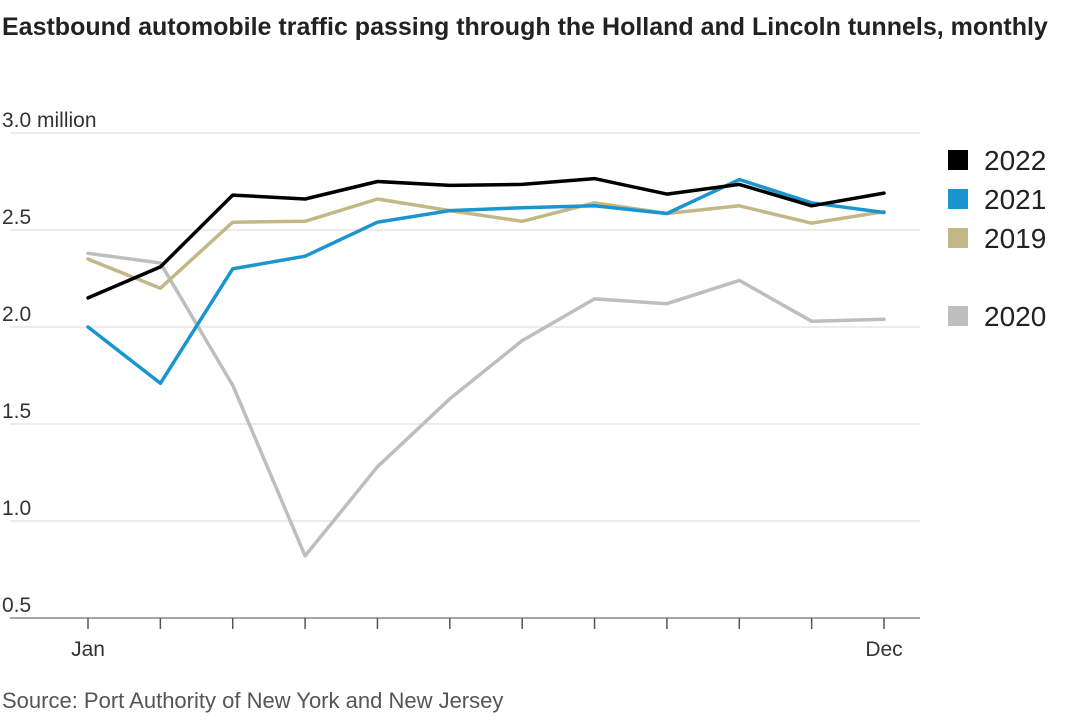  I want to click on x-tick-label: Dec, so click(883, 649).